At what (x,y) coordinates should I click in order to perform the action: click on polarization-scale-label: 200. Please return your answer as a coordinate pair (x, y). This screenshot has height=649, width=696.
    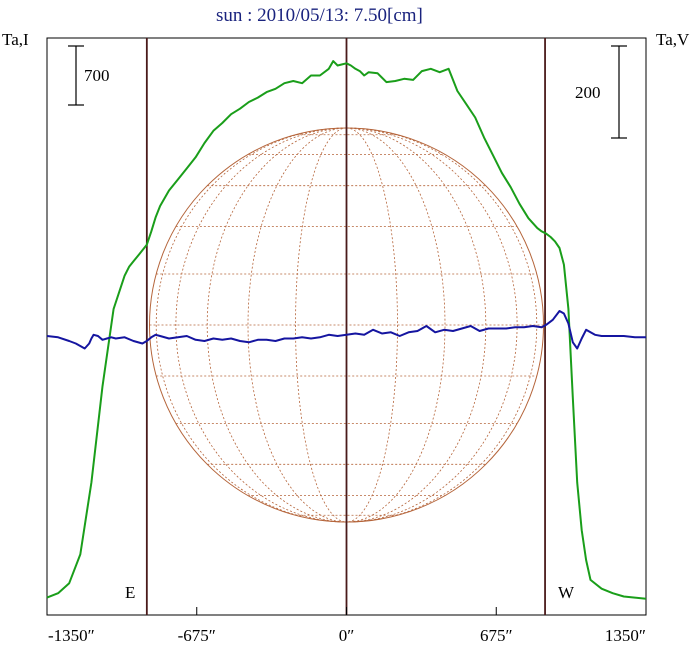
    Looking at the image, I should click on (588, 92).